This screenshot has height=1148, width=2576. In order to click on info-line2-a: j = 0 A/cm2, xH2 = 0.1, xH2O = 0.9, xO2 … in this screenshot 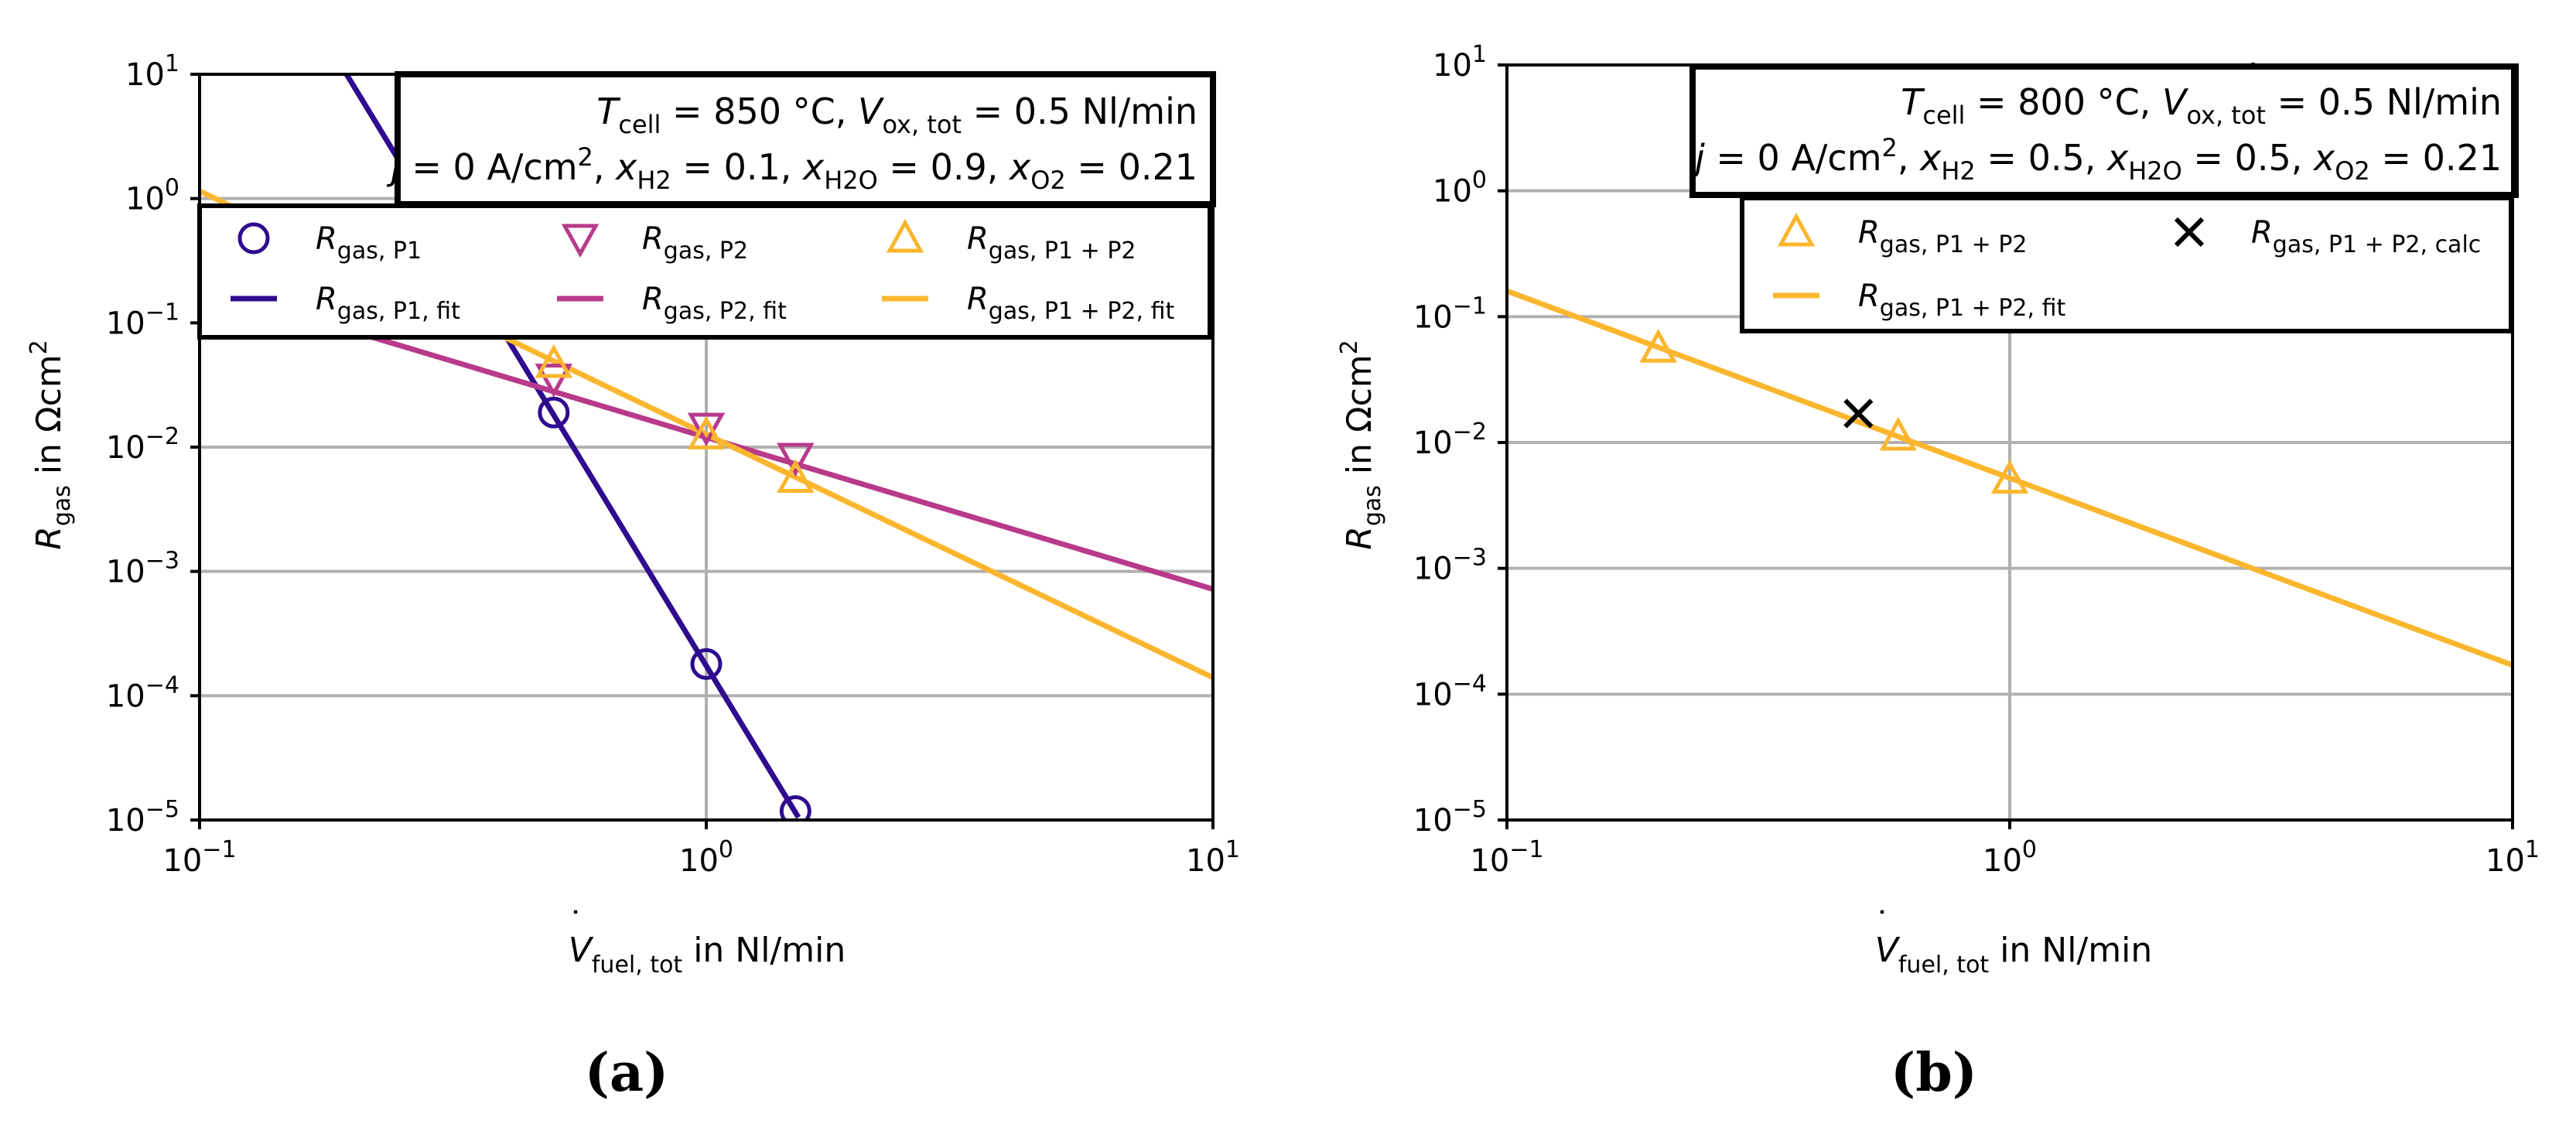, I will do `click(791, 168)`.